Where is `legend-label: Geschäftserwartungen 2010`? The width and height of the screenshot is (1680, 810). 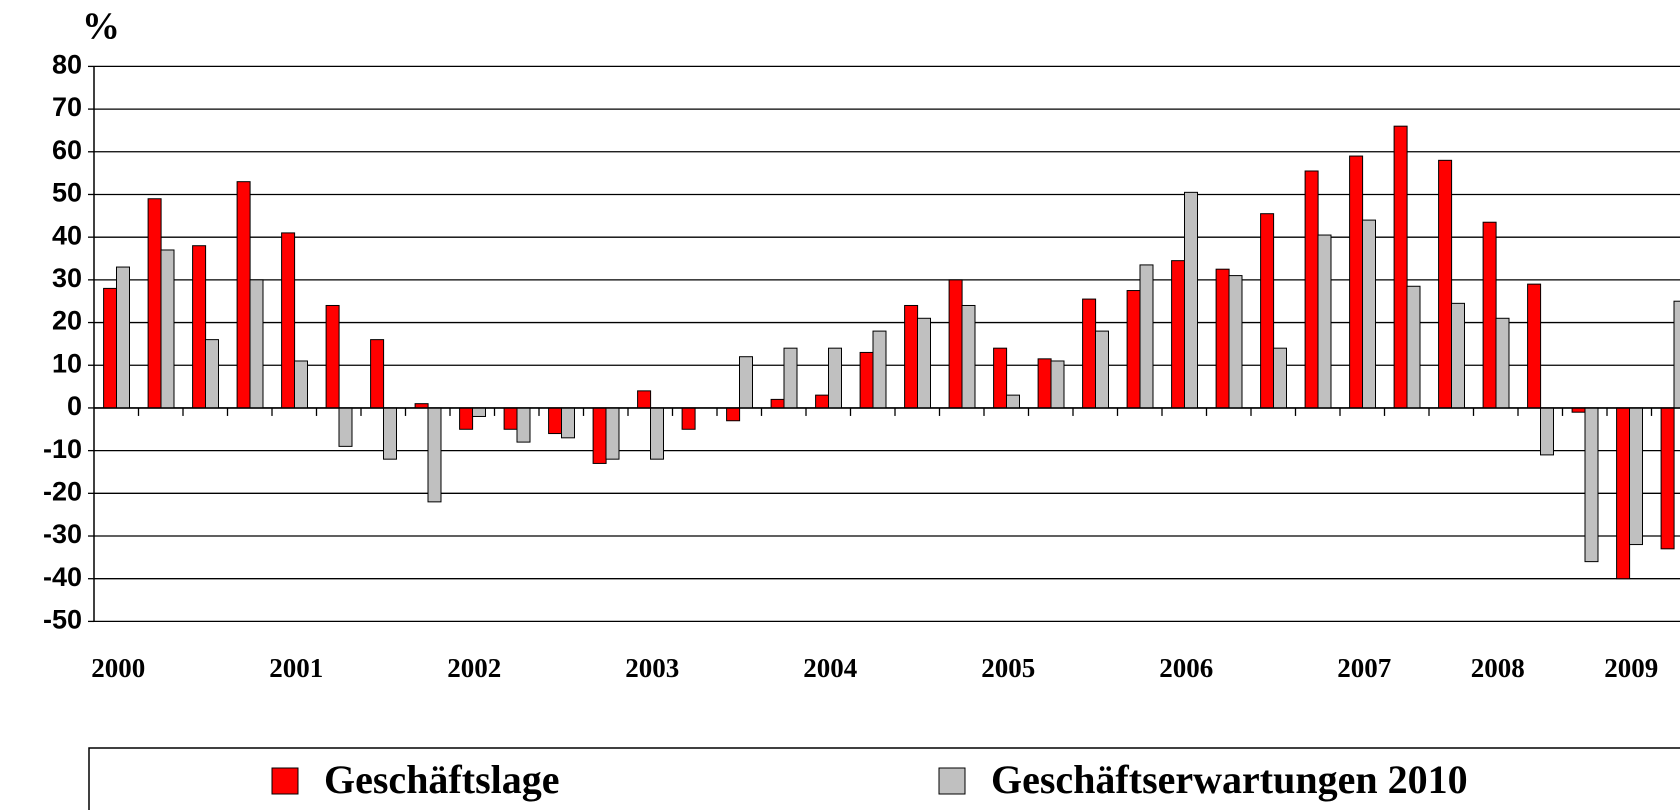 legend-label: Geschäftserwartungen 2010 is located at coordinates (1229, 779).